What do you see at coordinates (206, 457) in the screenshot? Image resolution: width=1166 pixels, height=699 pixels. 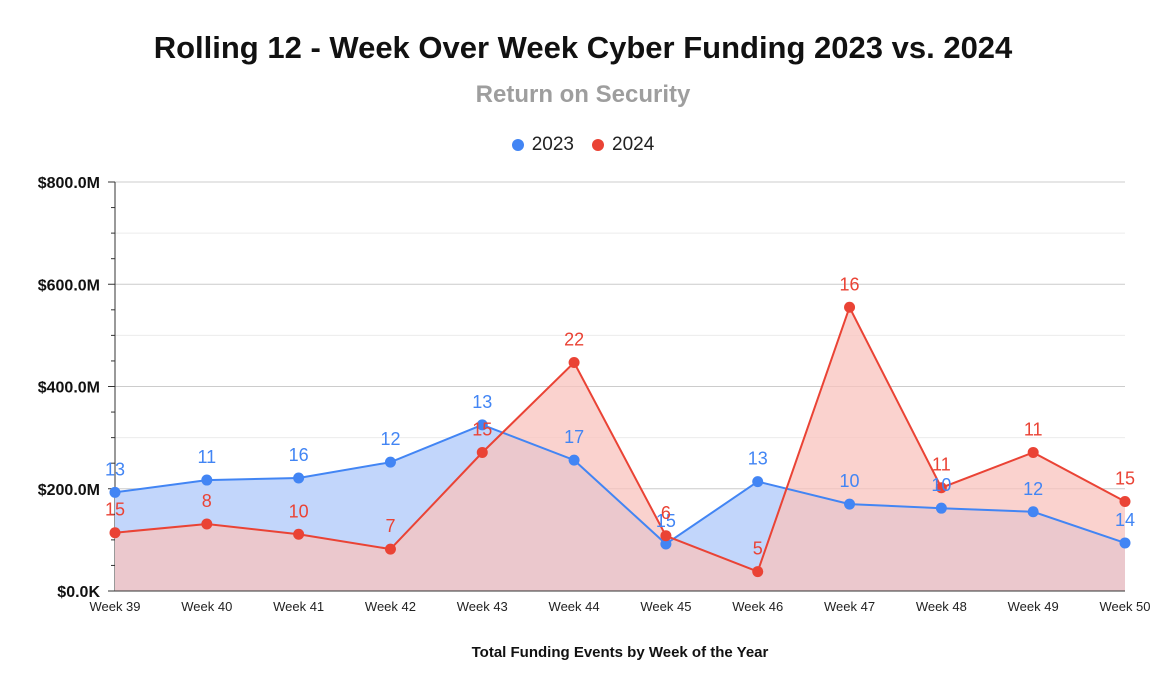 I see `data-label-2023: 11` at bounding box center [206, 457].